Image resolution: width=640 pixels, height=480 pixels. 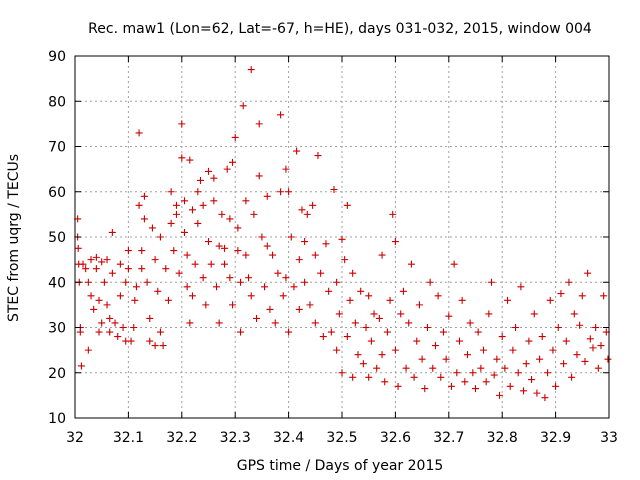 I want to click on y-tick-label: 20, so click(x=57, y=374).